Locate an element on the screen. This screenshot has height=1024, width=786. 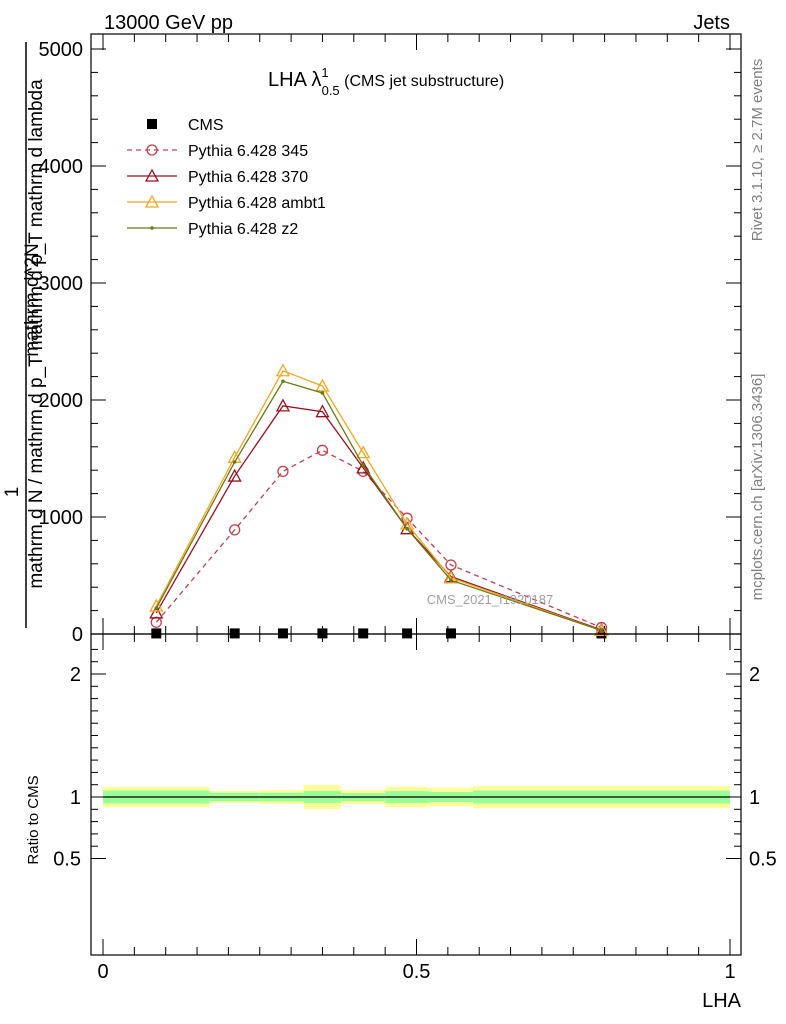
main-title-sub: 0.5 is located at coordinates (331, 90).